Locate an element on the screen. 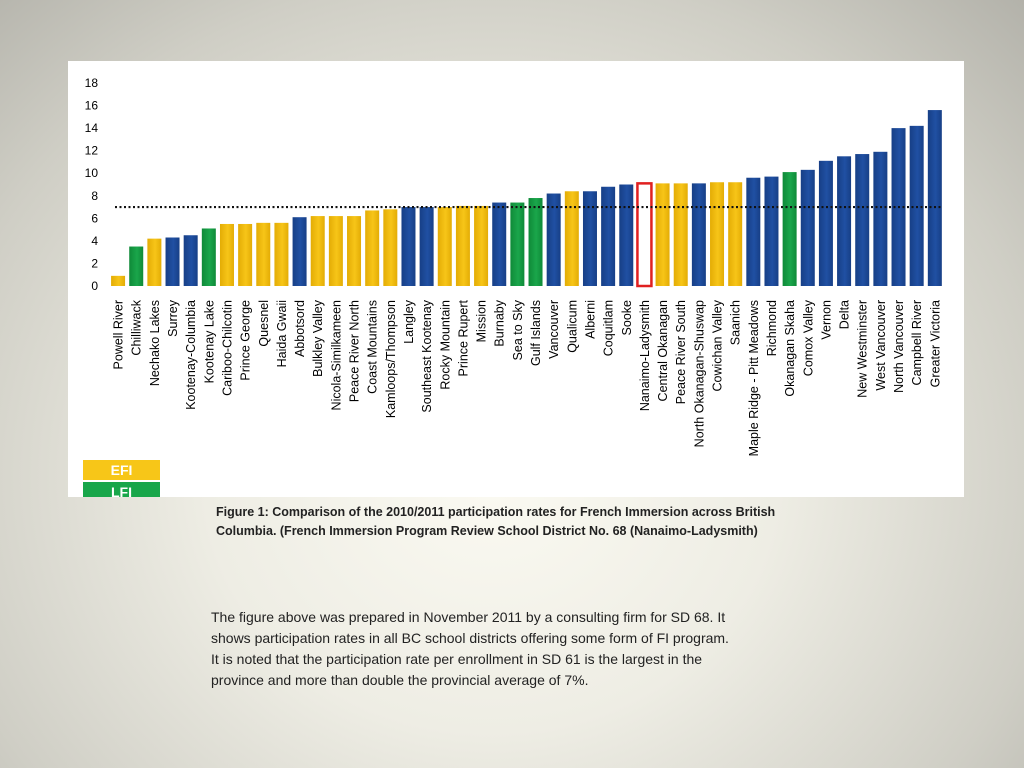 The image size is (1024, 768). category-label: Richmond is located at coordinates (772, 328).